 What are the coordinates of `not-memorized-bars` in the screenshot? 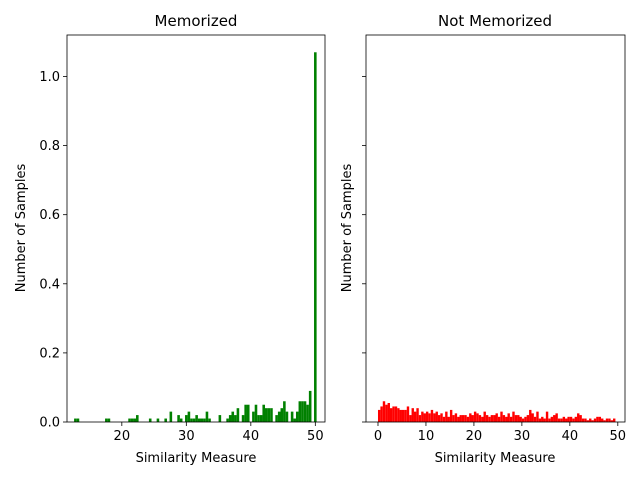 It's located at (496, 411).